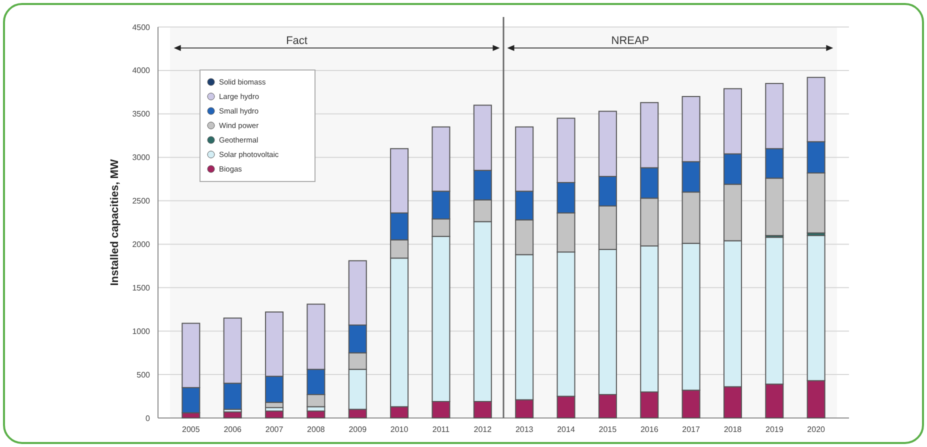 The width and height of the screenshot is (927, 447). Describe the element at coordinates (233, 429) in the screenshot. I see `x-tick-label: 2006` at that location.